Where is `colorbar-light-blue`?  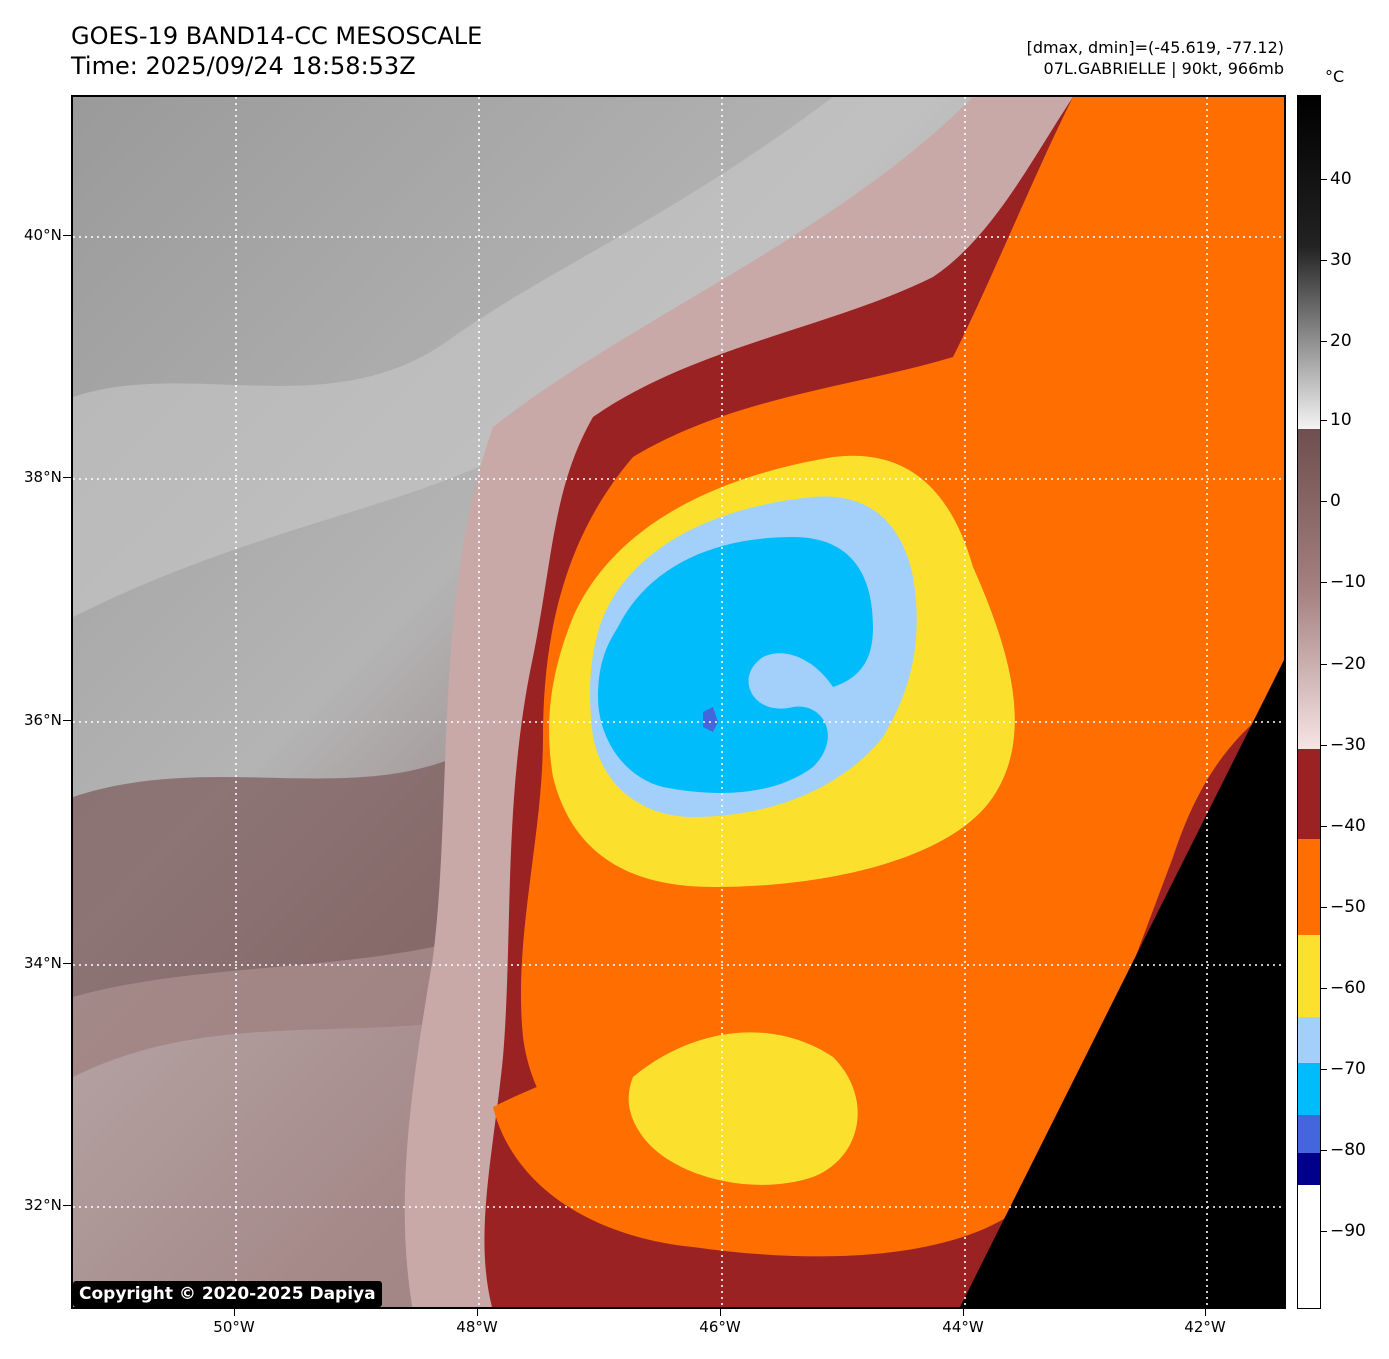 colorbar-light-blue is located at coordinates (1309, 1040).